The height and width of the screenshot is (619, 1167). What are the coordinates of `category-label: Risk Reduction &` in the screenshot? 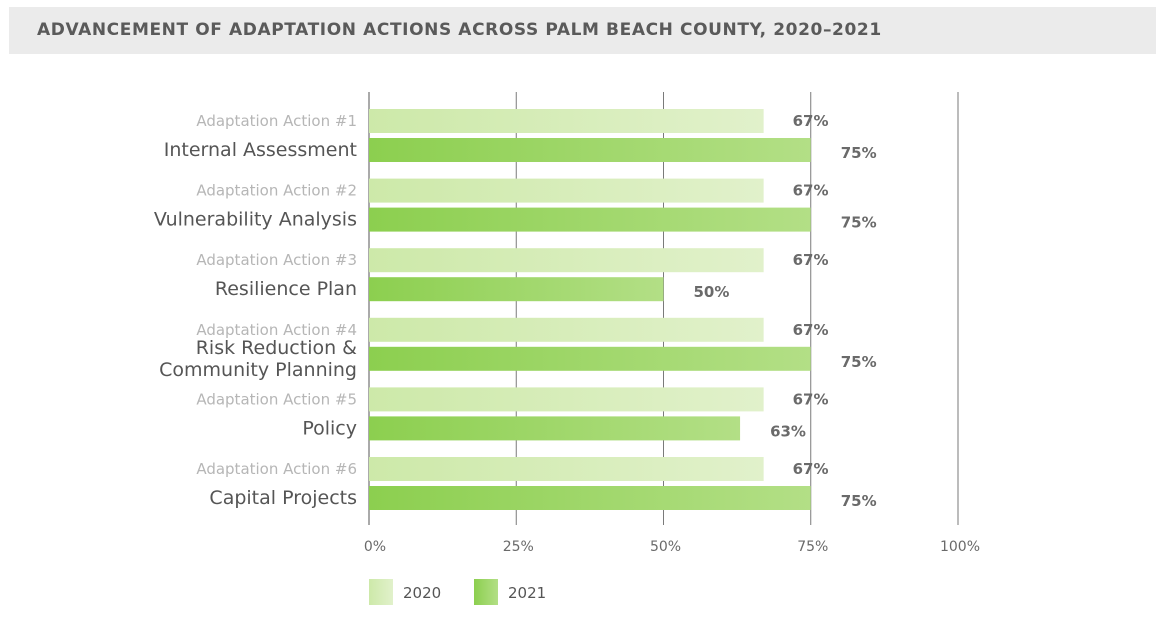 It's located at (276, 348).